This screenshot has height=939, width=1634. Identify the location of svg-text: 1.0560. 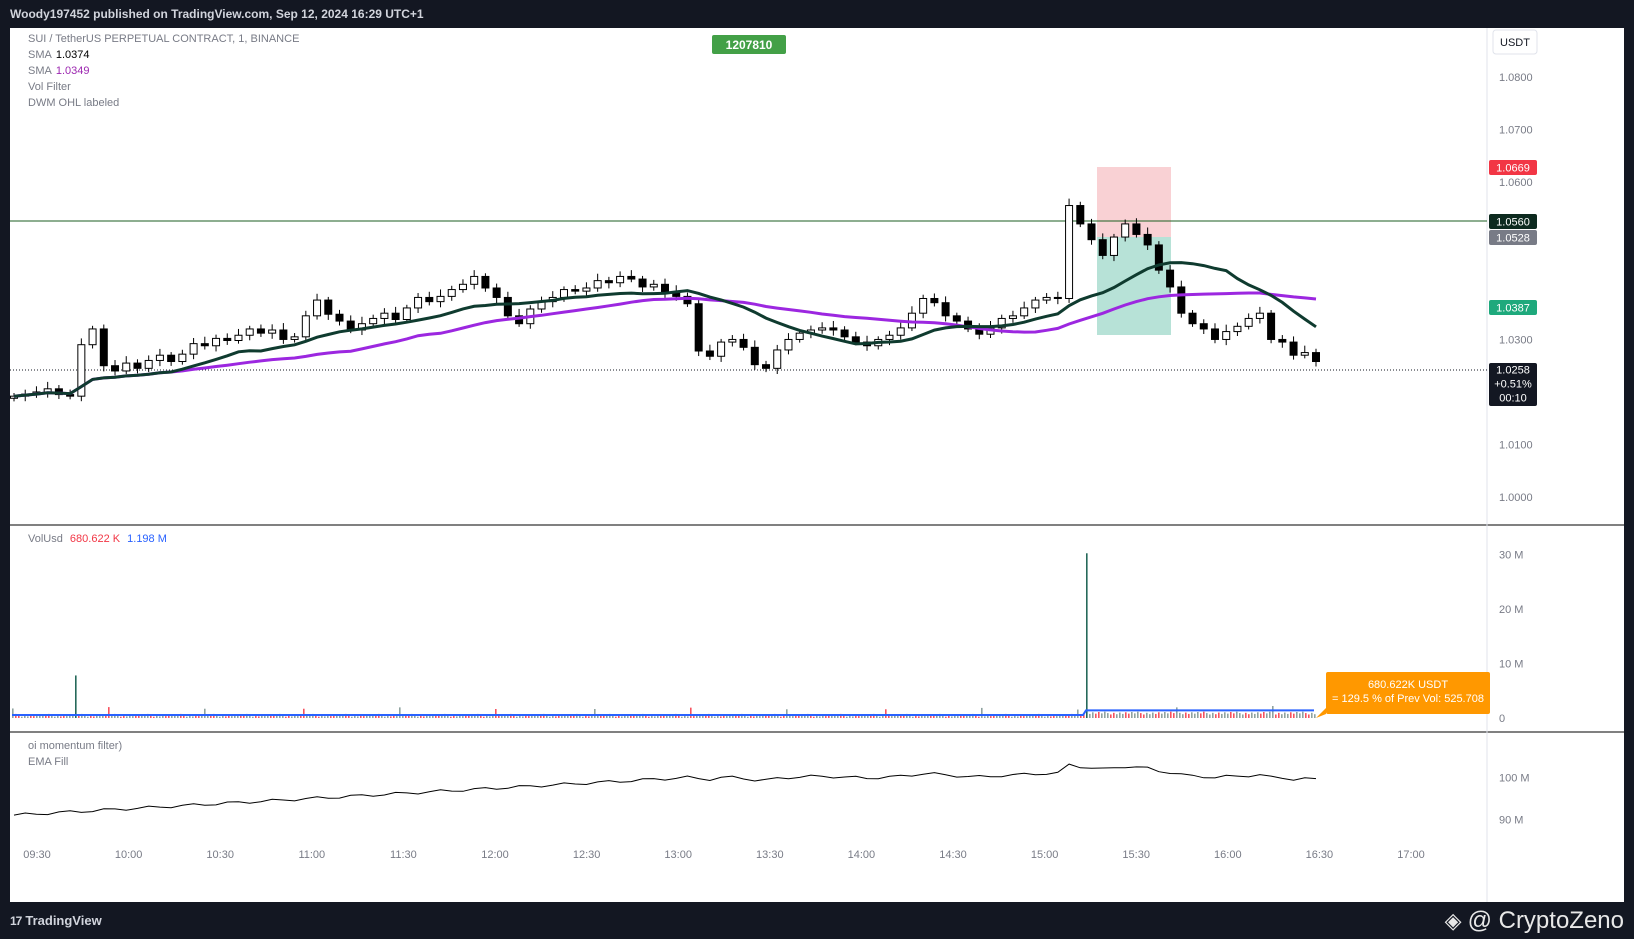
(1513, 223).